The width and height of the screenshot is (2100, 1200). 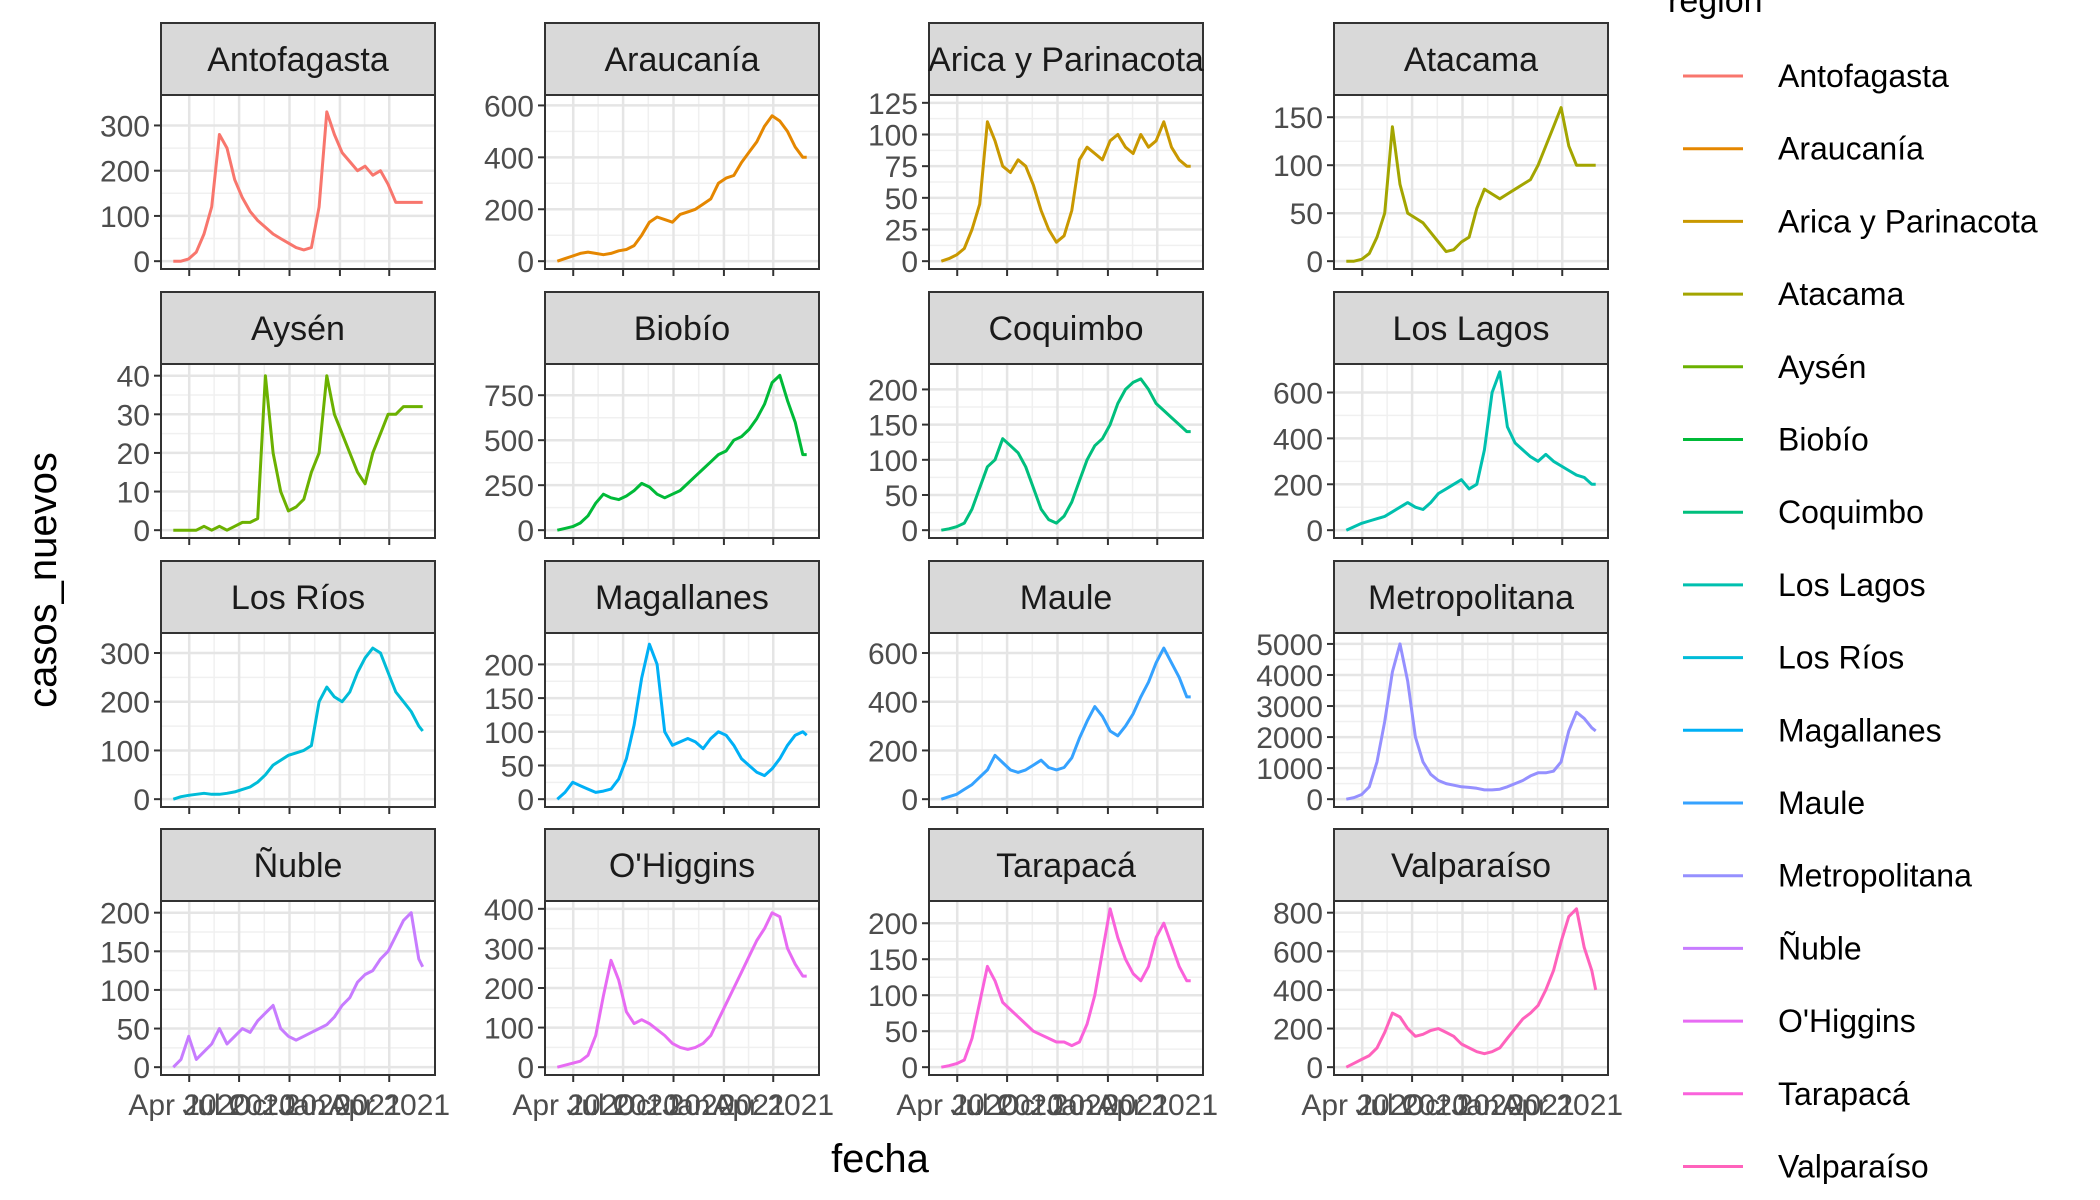 What do you see at coordinates (125, 126) in the screenshot?
I see `y-tick-label: 300` at bounding box center [125, 126].